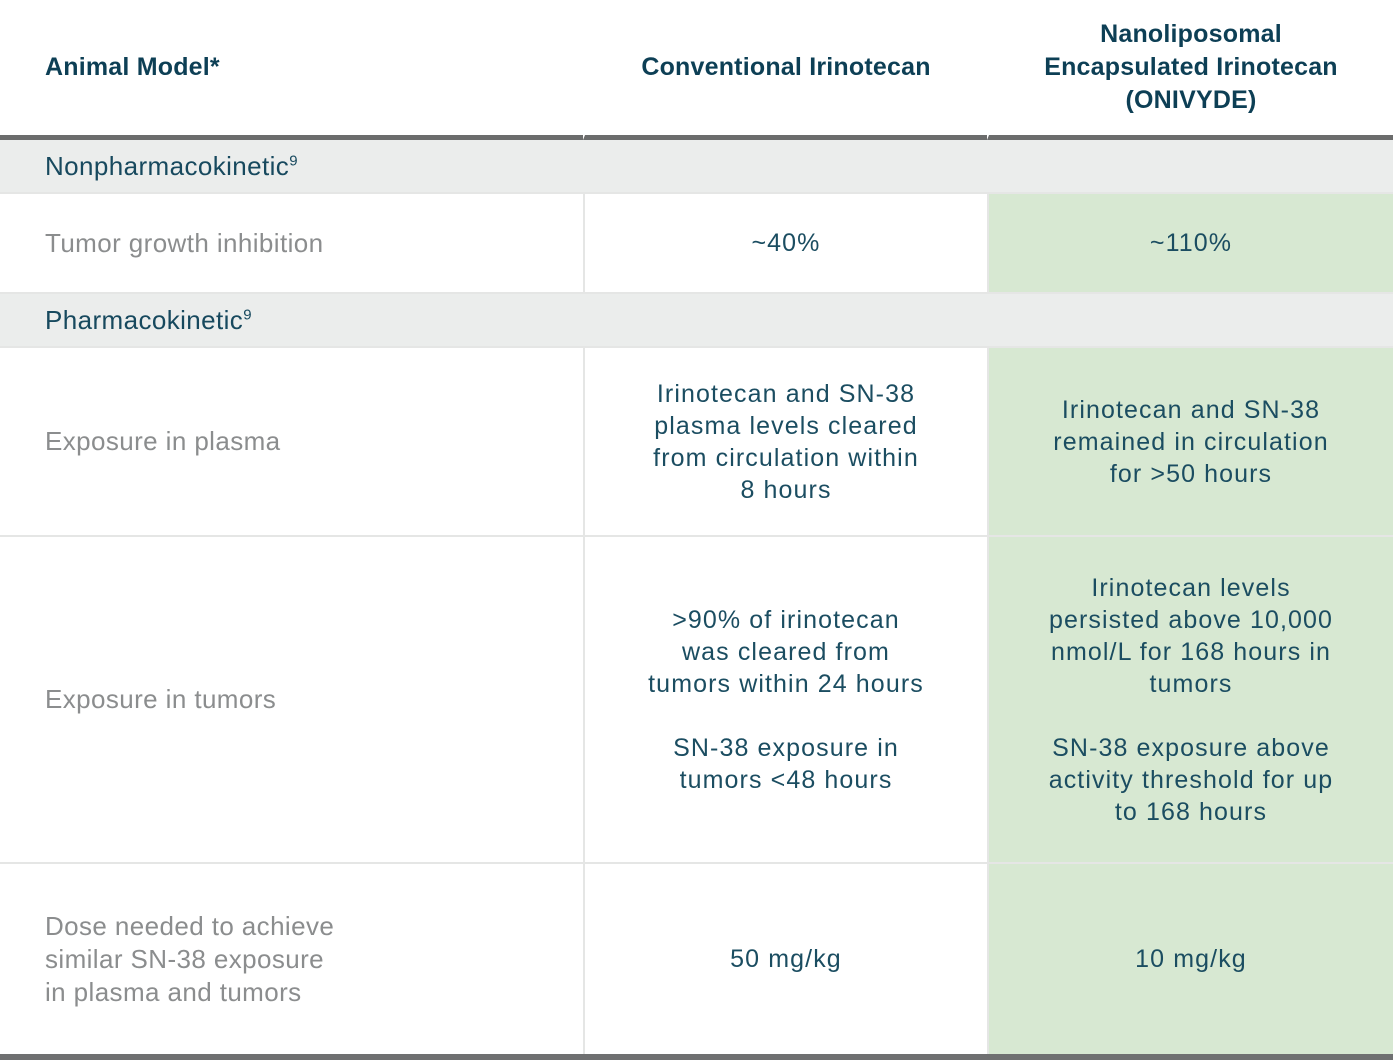 The width and height of the screenshot is (1393, 1060). Describe the element at coordinates (291, 70) in the screenshot. I see `header-animal-model: Animal Model*` at that location.